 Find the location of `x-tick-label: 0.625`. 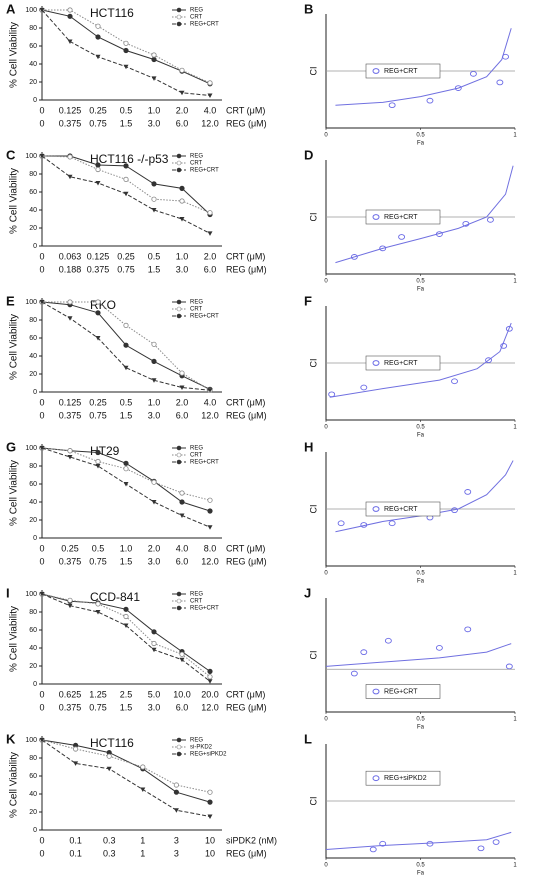

x-tick-label: 0.625 is located at coordinates (70, 694).